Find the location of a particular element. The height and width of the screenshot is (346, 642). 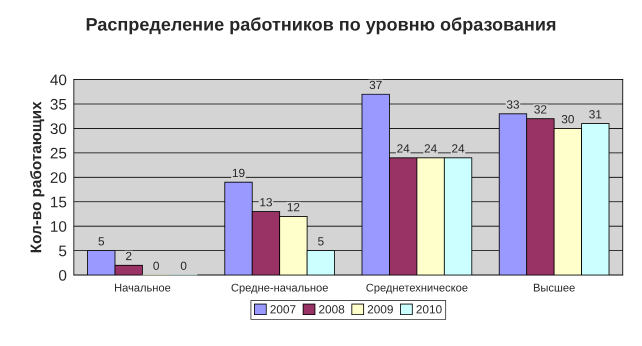

x-tick-label: Начальное is located at coordinates (142, 288).